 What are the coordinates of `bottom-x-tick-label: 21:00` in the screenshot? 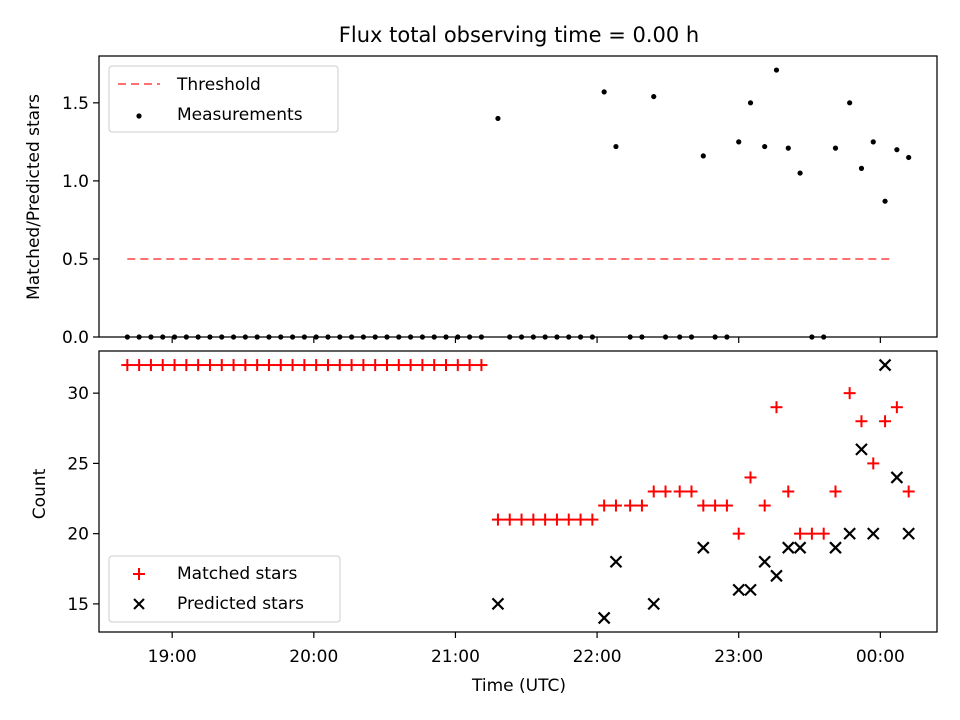 It's located at (455, 657).